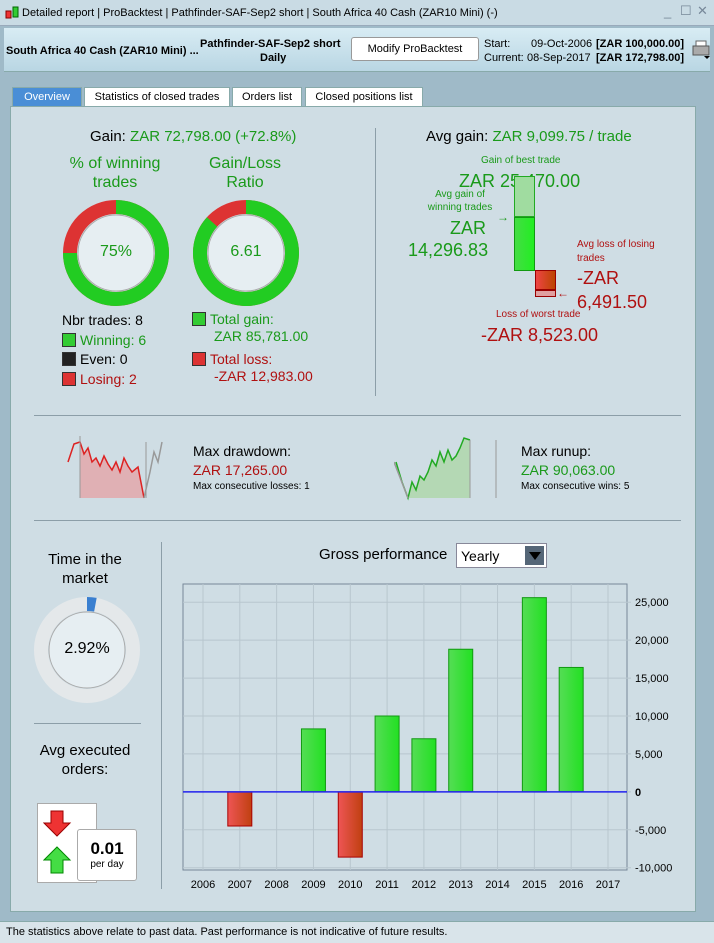  Describe the element at coordinates (504, 58) in the screenshot. I see `current-label: Current:` at that location.